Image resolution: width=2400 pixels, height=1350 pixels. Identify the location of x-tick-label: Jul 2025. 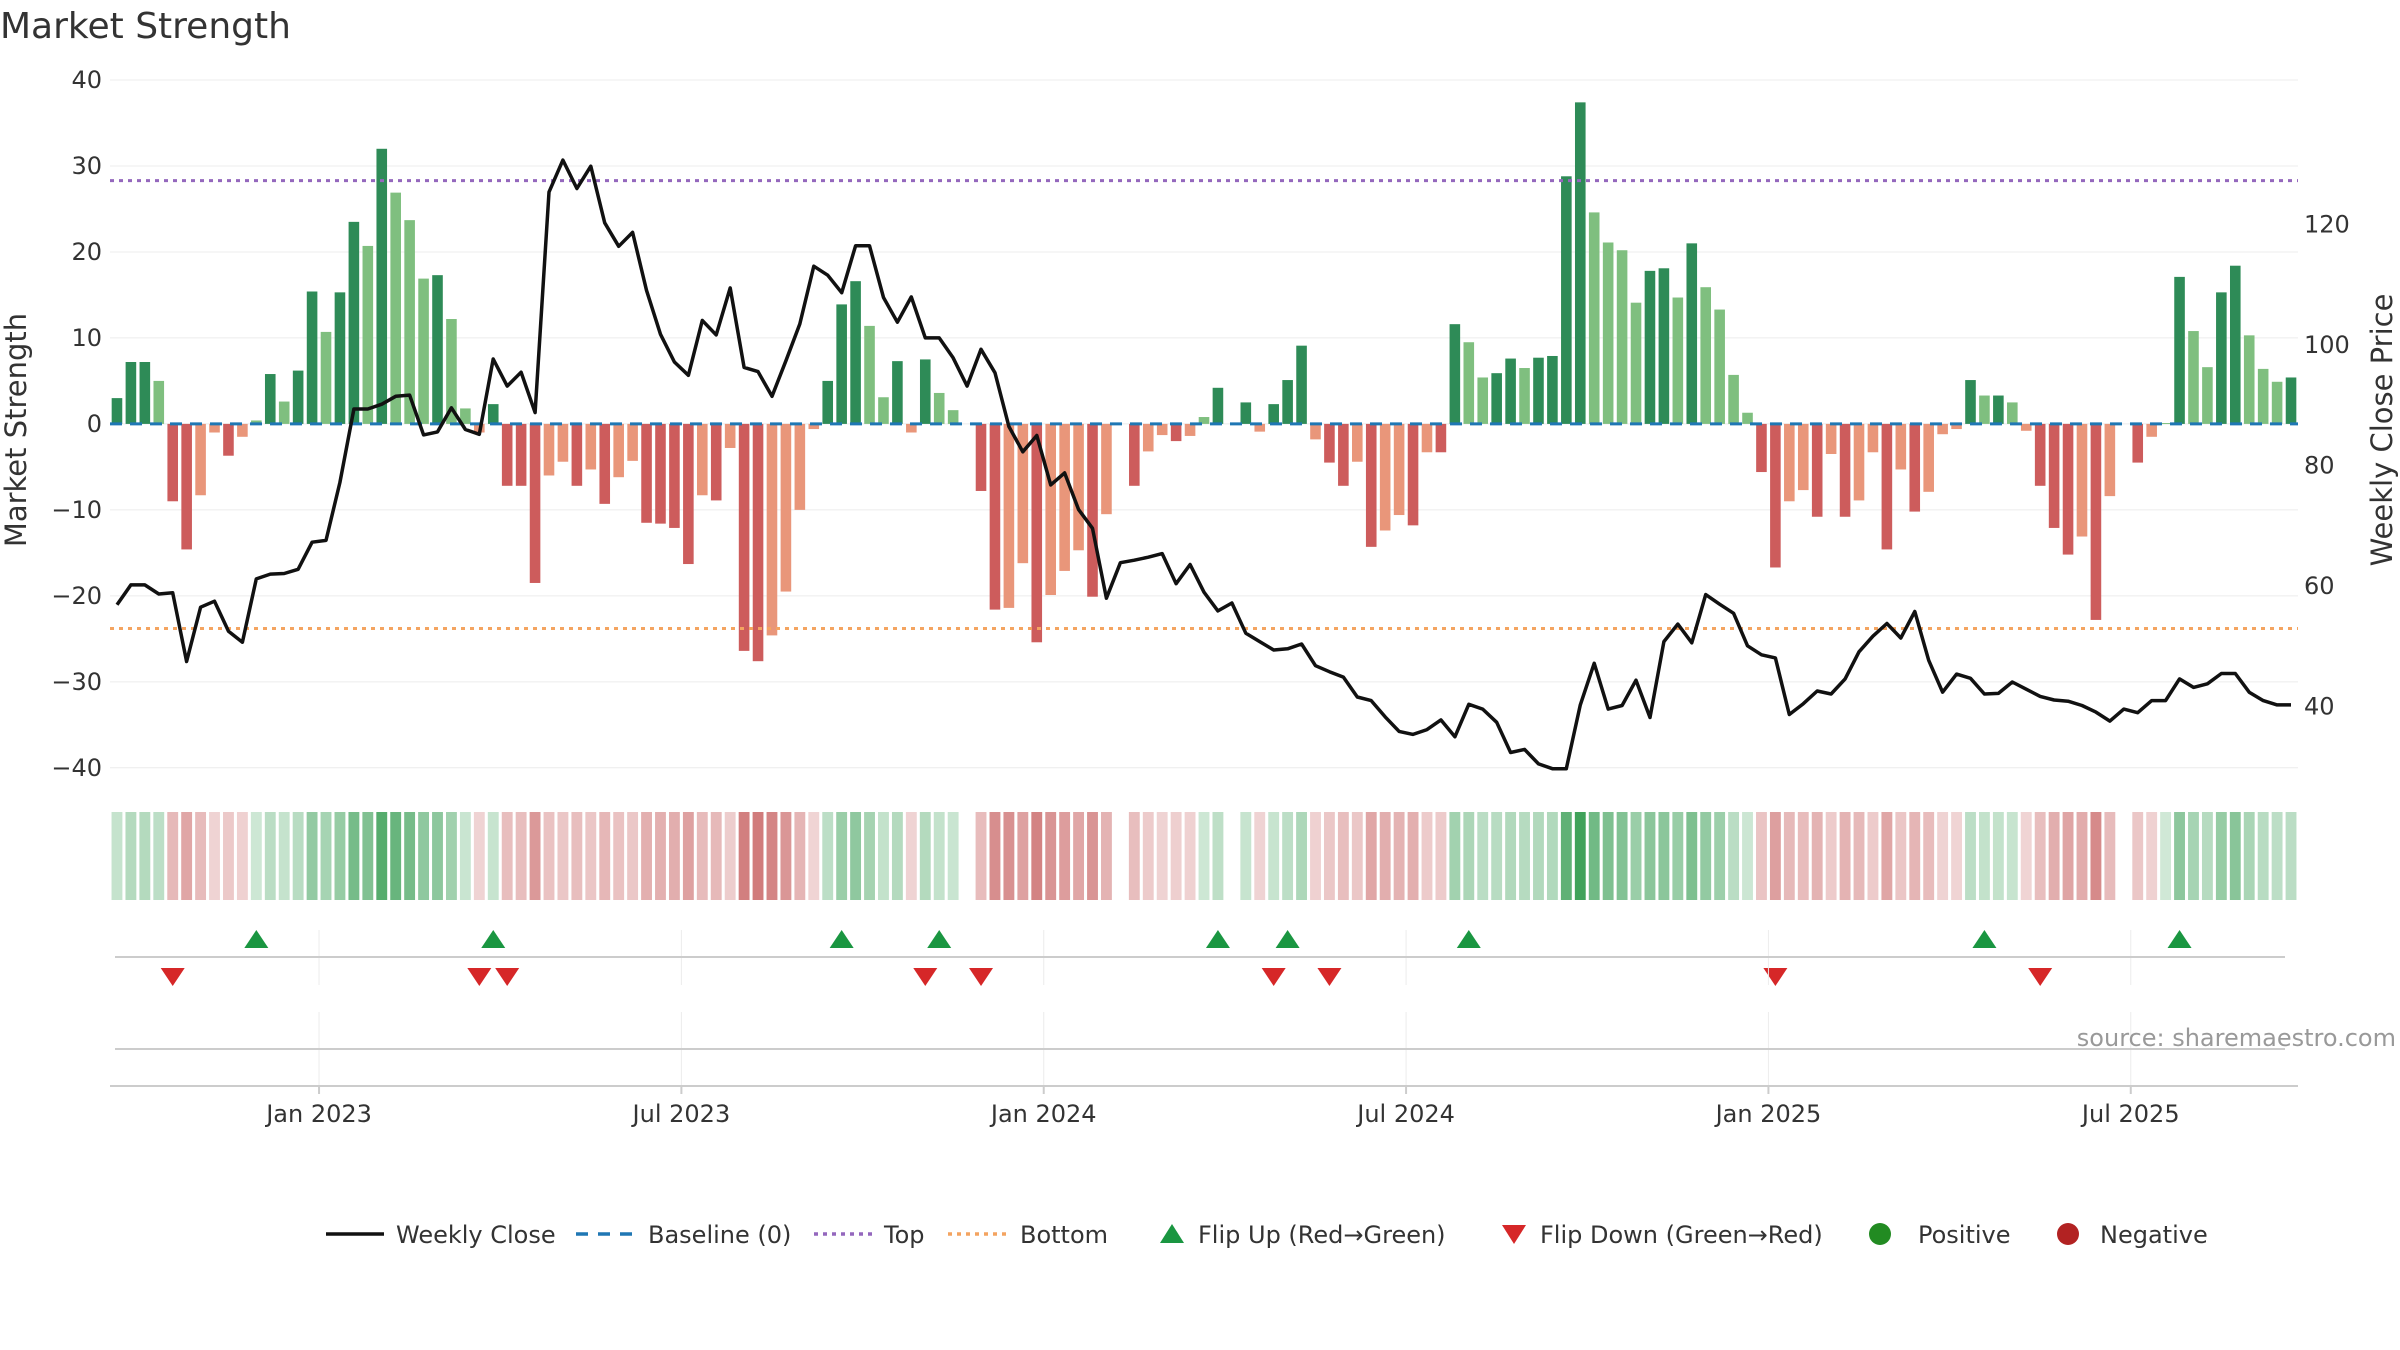
(2130, 1114).